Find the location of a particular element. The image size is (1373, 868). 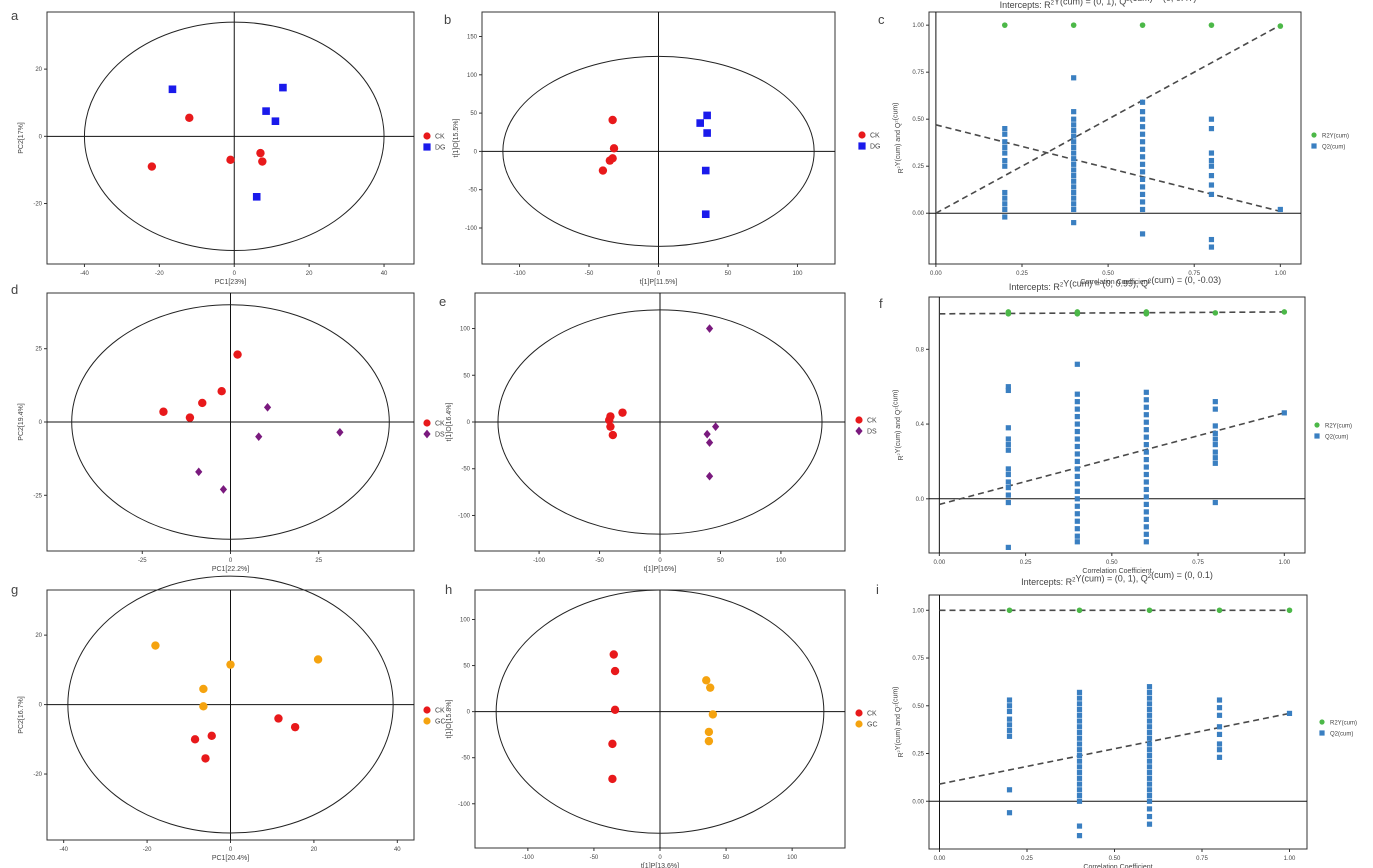

x-tick-label: 50 is located at coordinates (728, 274).